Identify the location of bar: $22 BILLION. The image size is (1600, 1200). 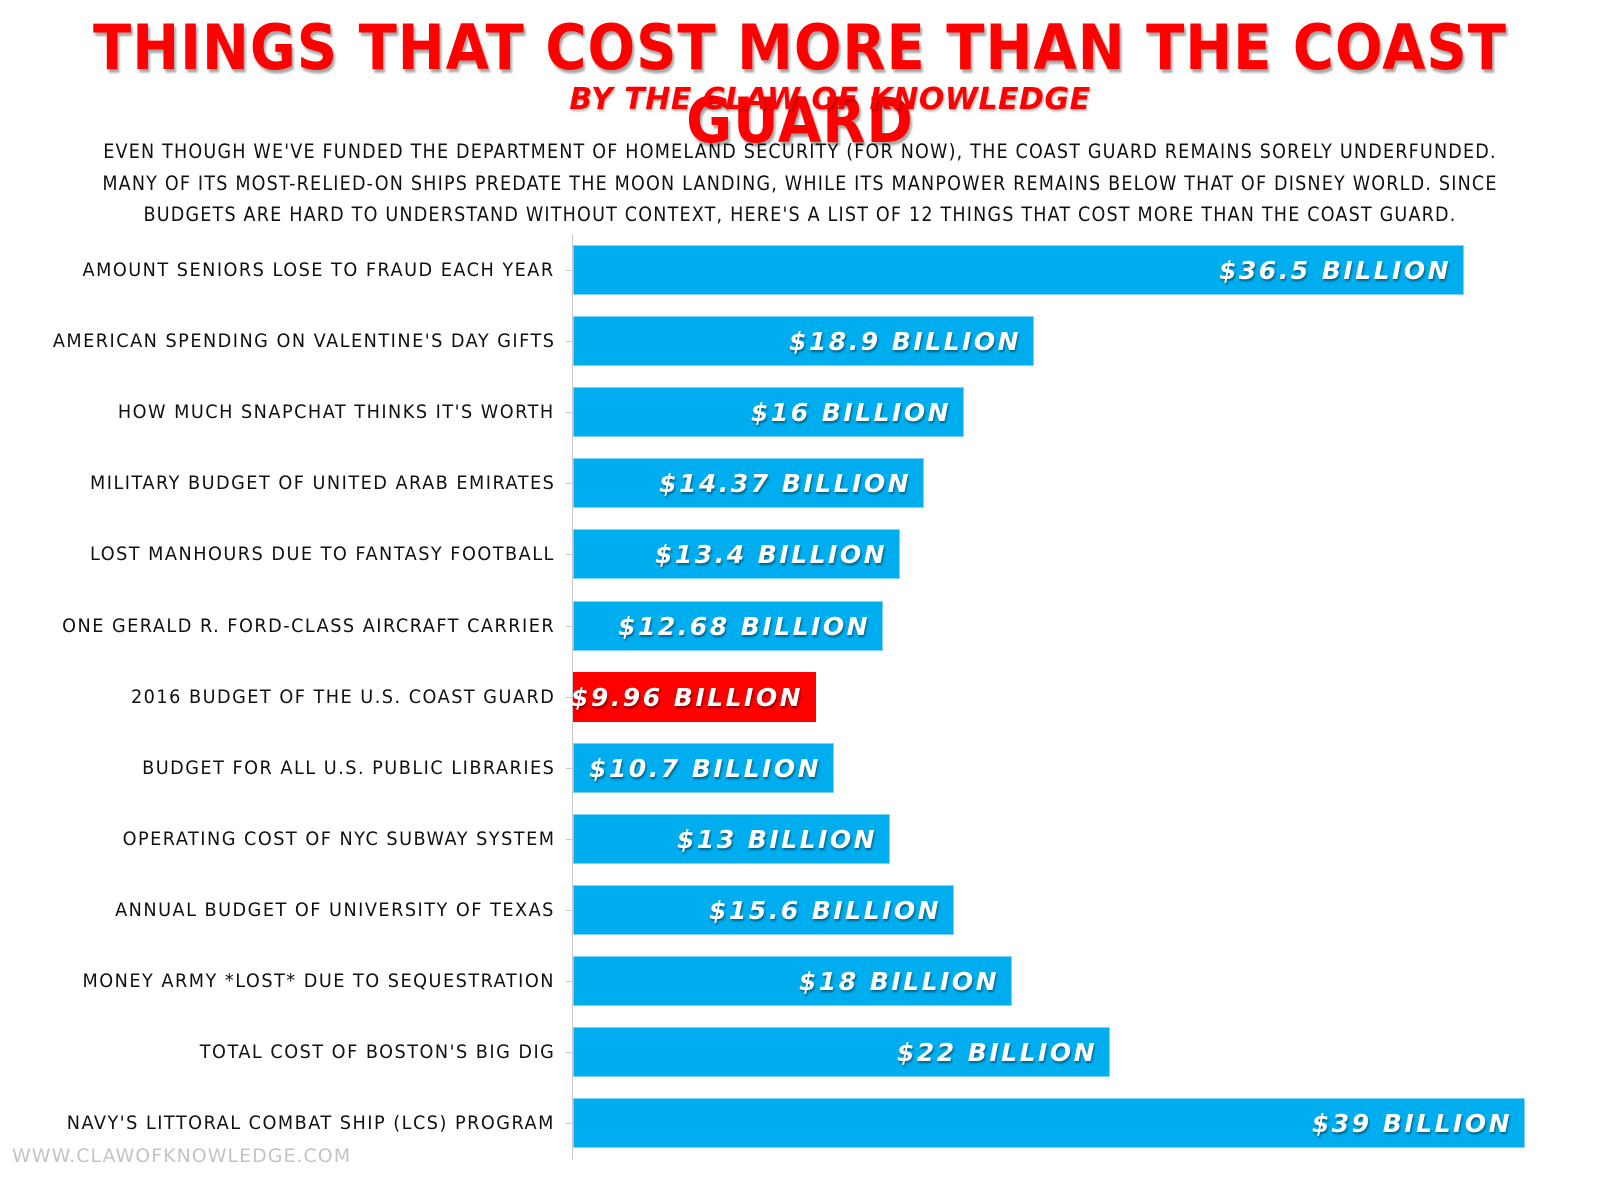
(841, 1052).